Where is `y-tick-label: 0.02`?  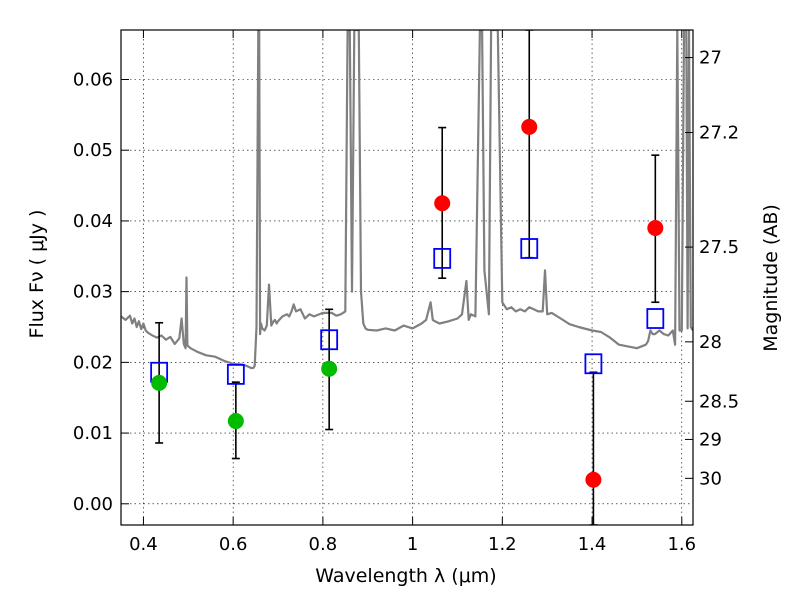
y-tick-label: 0.02 is located at coordinates (93, 362).